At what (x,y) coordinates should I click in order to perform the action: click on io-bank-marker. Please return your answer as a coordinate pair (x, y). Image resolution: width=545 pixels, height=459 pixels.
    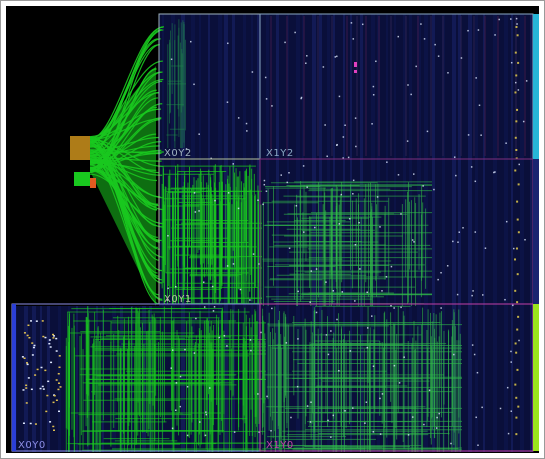
    Looking at the image, I should click on (83, 162).